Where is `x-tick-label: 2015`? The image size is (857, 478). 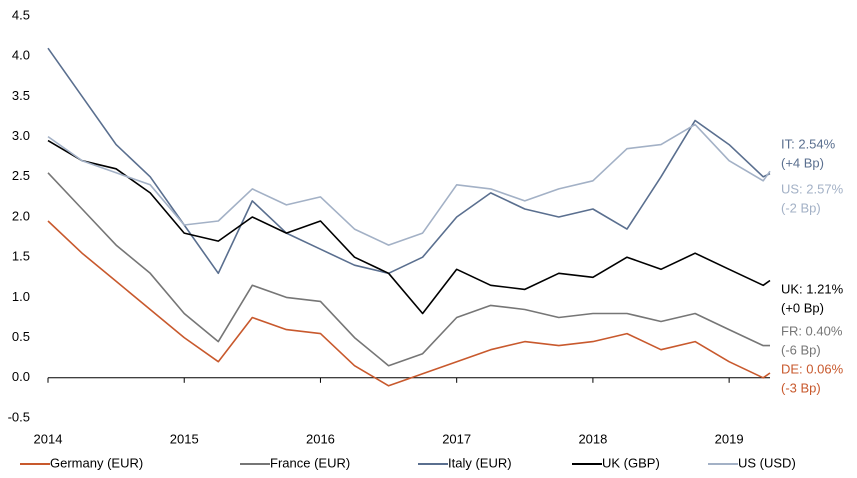
x-tick-label: 2015 is located at coordinates (184, 438).